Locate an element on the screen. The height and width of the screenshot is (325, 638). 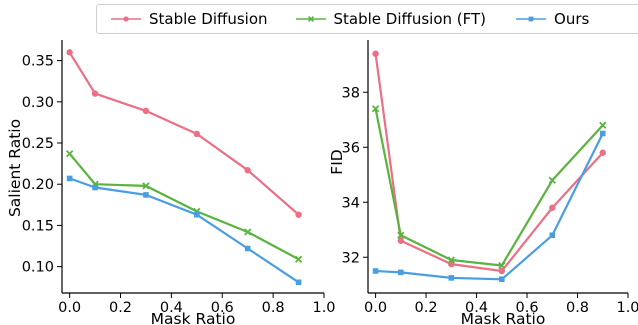
y-tick-label: 36 is located at coordinates (351, 148).